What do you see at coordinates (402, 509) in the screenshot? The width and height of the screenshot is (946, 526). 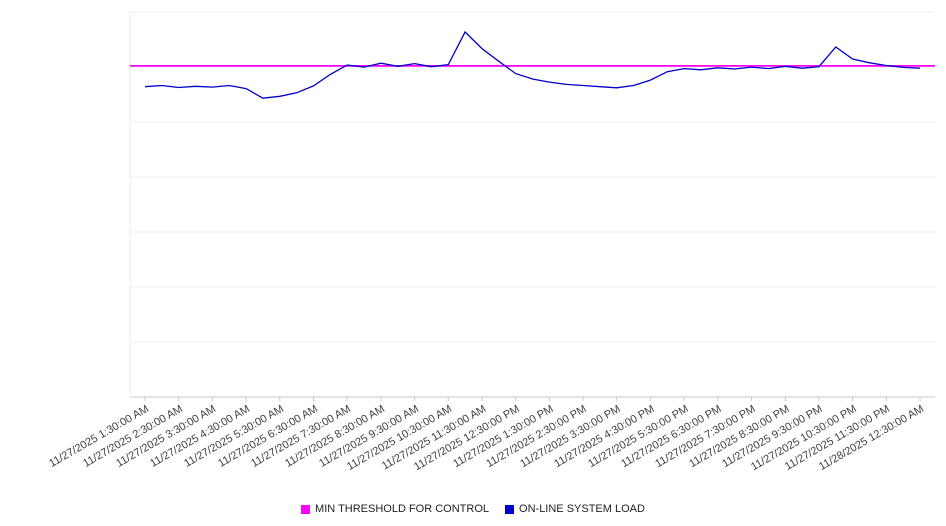 I see `legend-label-threshold: MIN THRESHOLD FOR CONTROL` at bounding box center [402, 509].